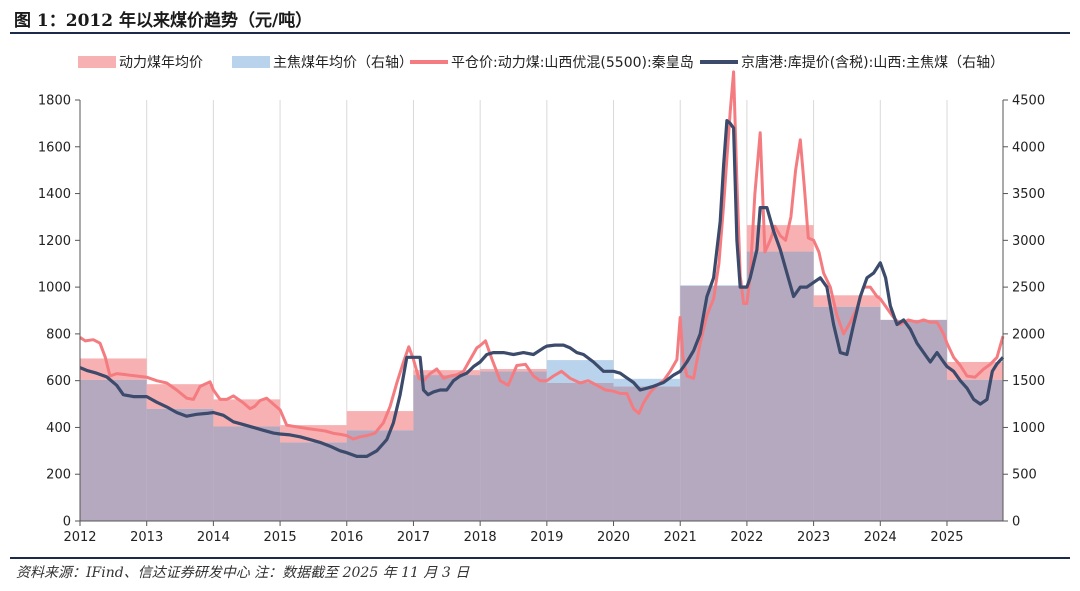 Image resolution: width=1080 pixels, height=591 pixels. I want to click on thermal-avg-bar-2017, so click(447, 373).